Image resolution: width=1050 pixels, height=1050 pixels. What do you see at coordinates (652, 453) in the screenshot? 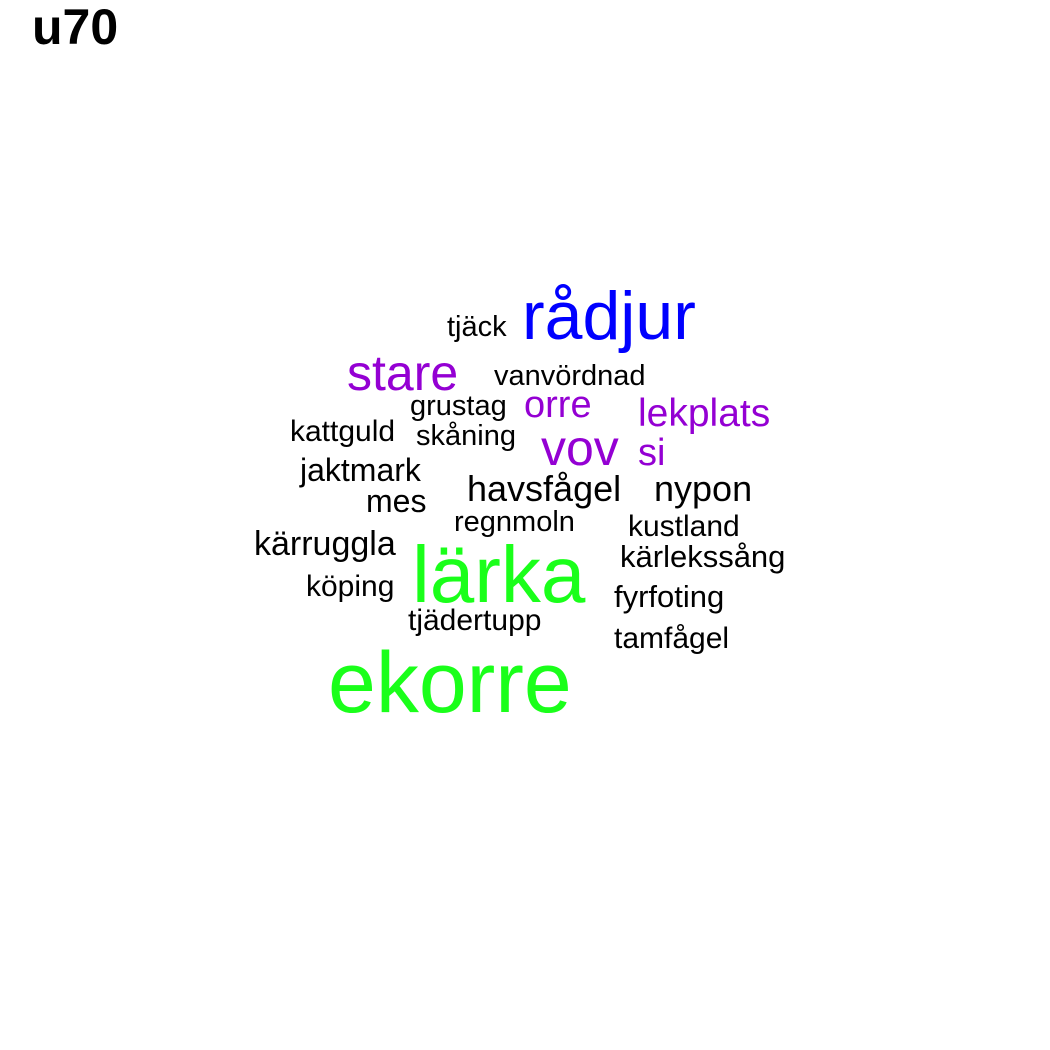
I see `word-si: si` at bounding box center [652, 453].